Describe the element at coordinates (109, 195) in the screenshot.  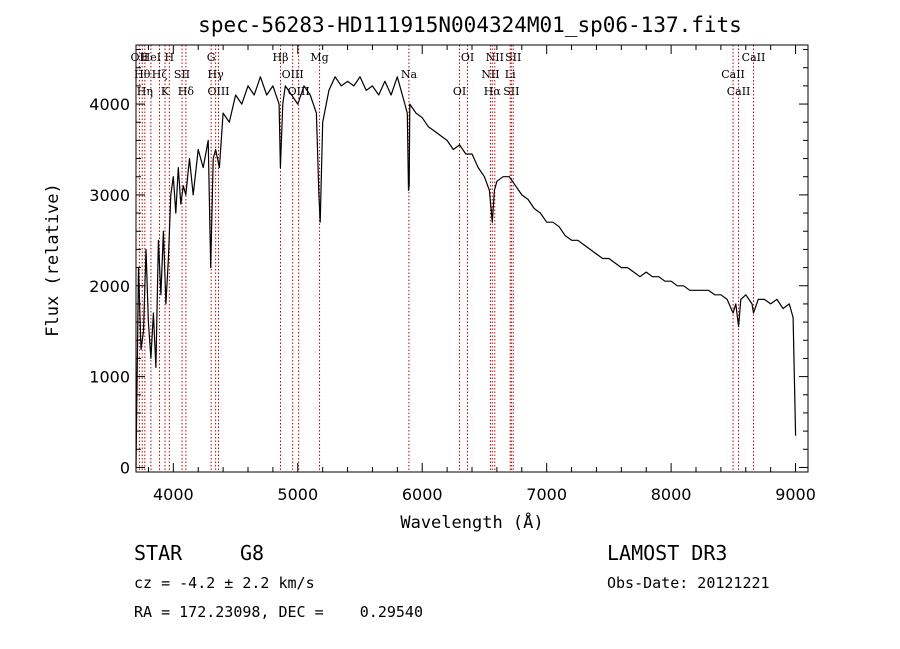
I see `y-tick-label: 3000` at that location.